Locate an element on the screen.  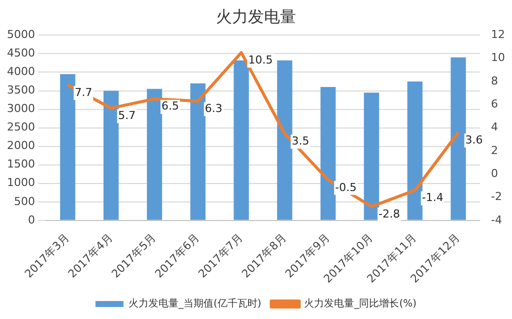
chart-title: 火力发电量 is located at coordinates (256, 16).